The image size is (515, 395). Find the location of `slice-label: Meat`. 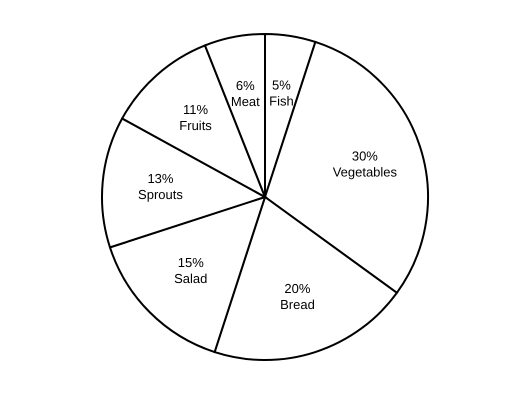

slice-label: Meat is located at coordinates (245, 101).